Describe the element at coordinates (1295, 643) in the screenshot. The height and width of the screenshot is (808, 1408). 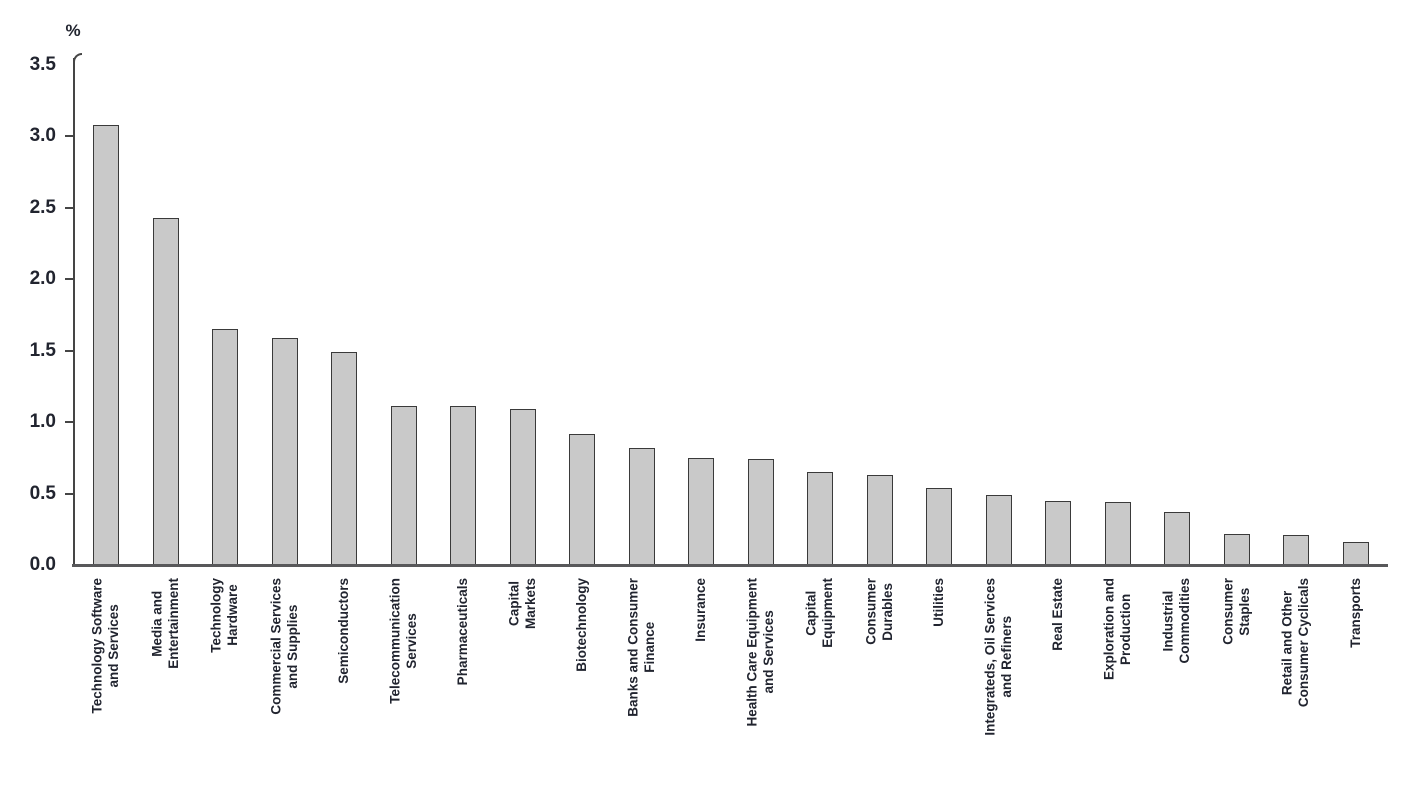
I see `x-axis-label: Retail and Other Consumer Cyclicals` at that location.